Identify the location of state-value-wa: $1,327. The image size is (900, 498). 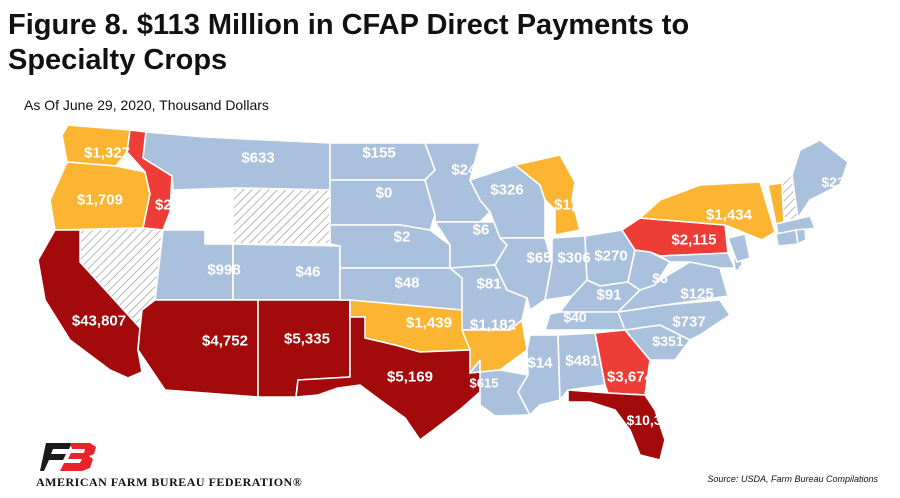
(107, 153).